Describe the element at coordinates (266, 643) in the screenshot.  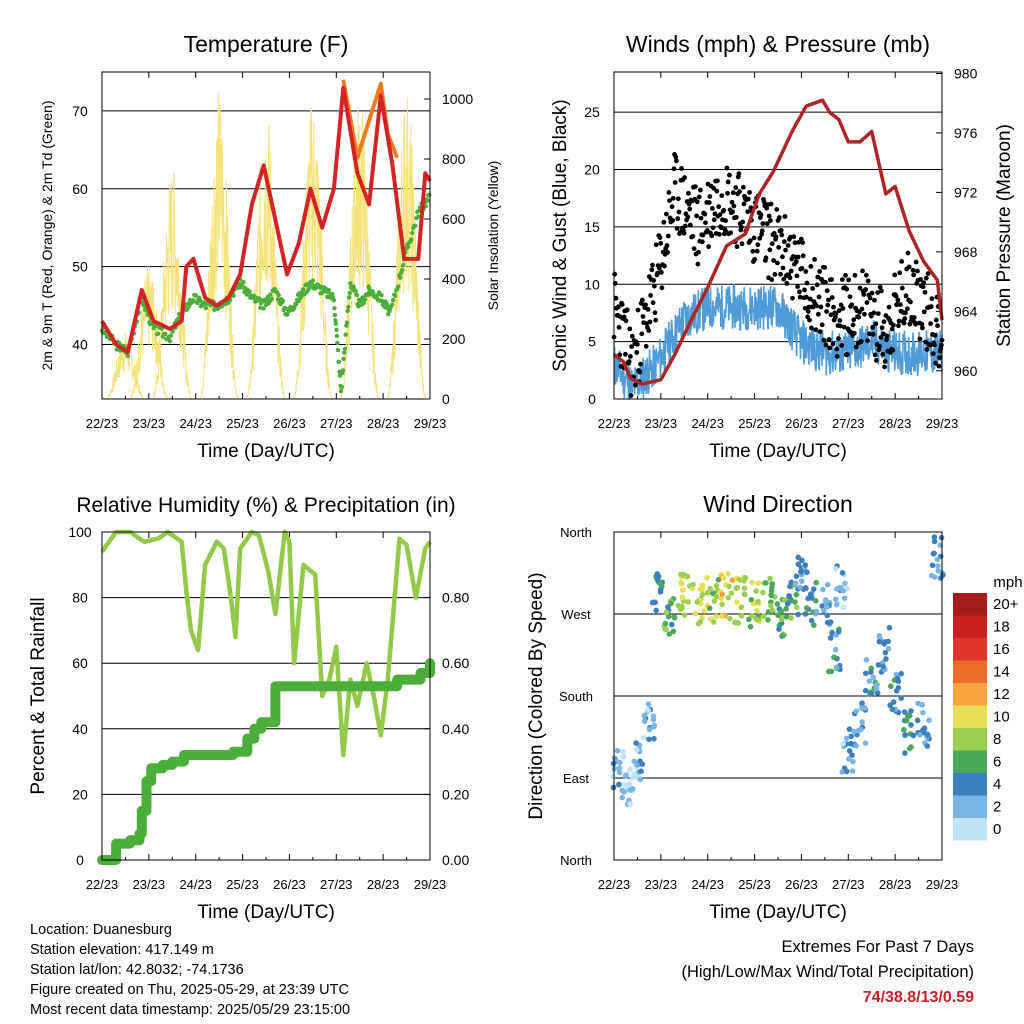
I see `relative-humidity-line` at that location.